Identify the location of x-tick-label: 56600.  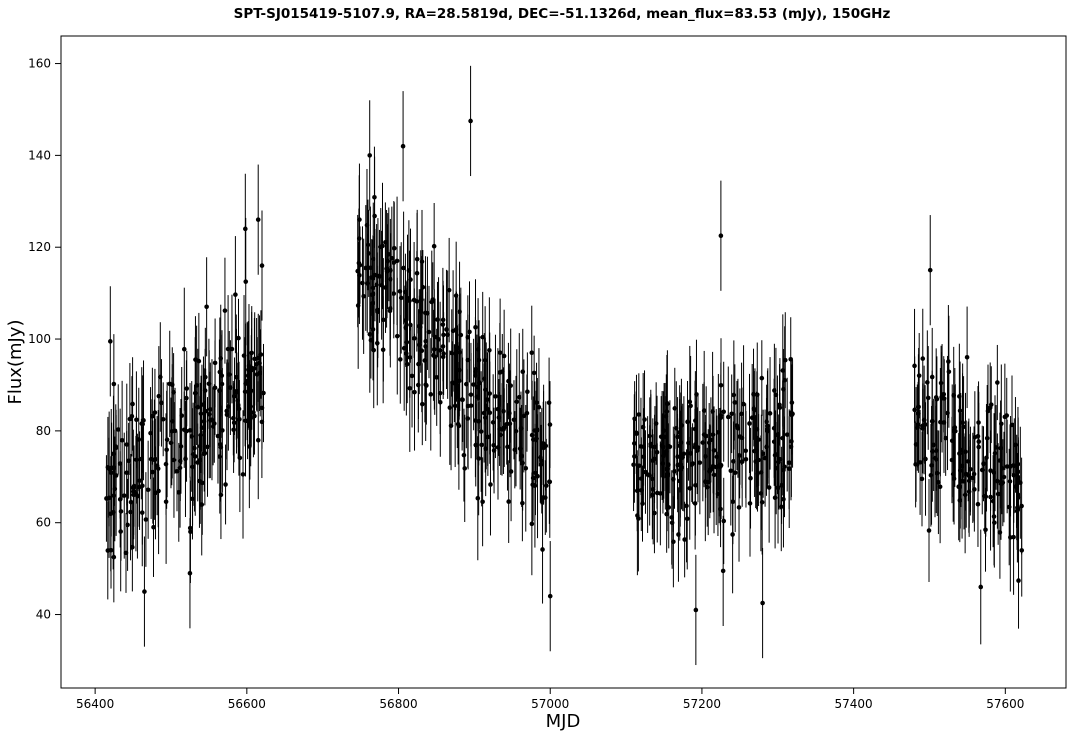
(247, 704).